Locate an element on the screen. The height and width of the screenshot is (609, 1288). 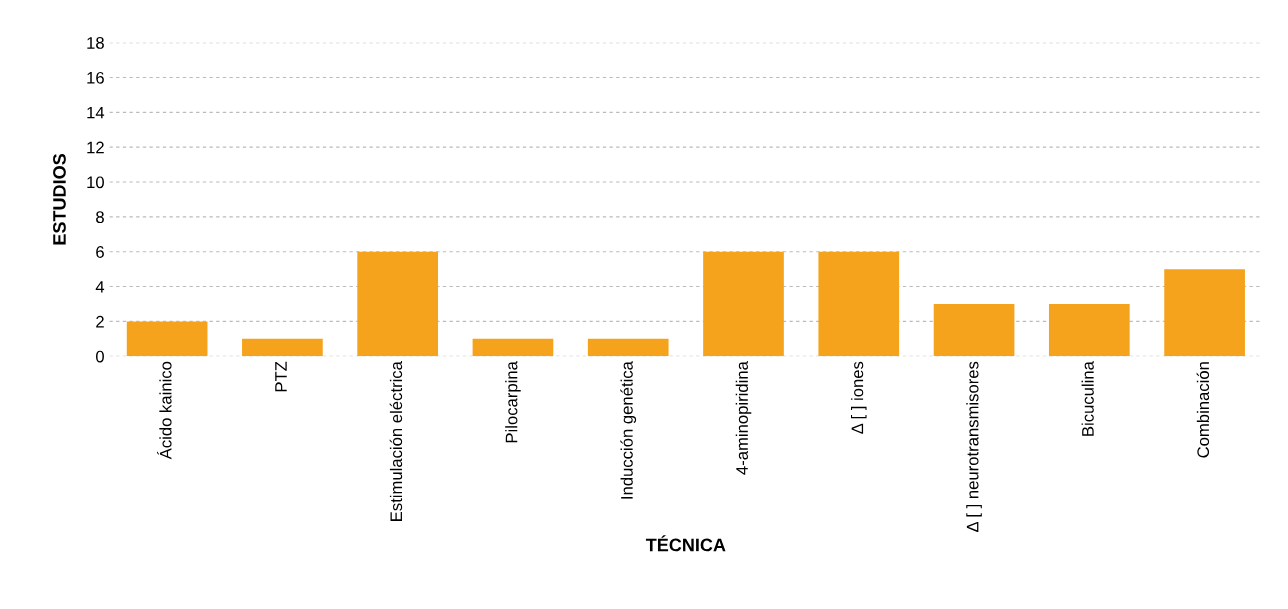
x-tick-label: Inducción genética is located at coordinates (628, 430).